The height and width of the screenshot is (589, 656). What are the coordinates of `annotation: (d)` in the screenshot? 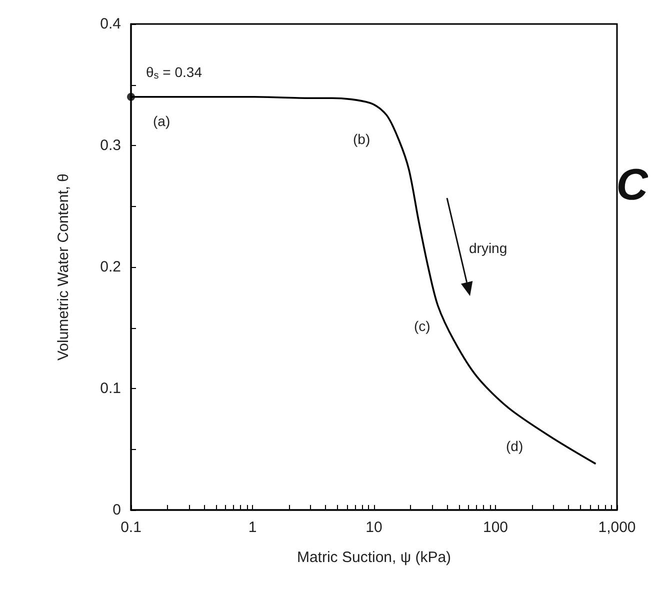 It's located at (515, 446).